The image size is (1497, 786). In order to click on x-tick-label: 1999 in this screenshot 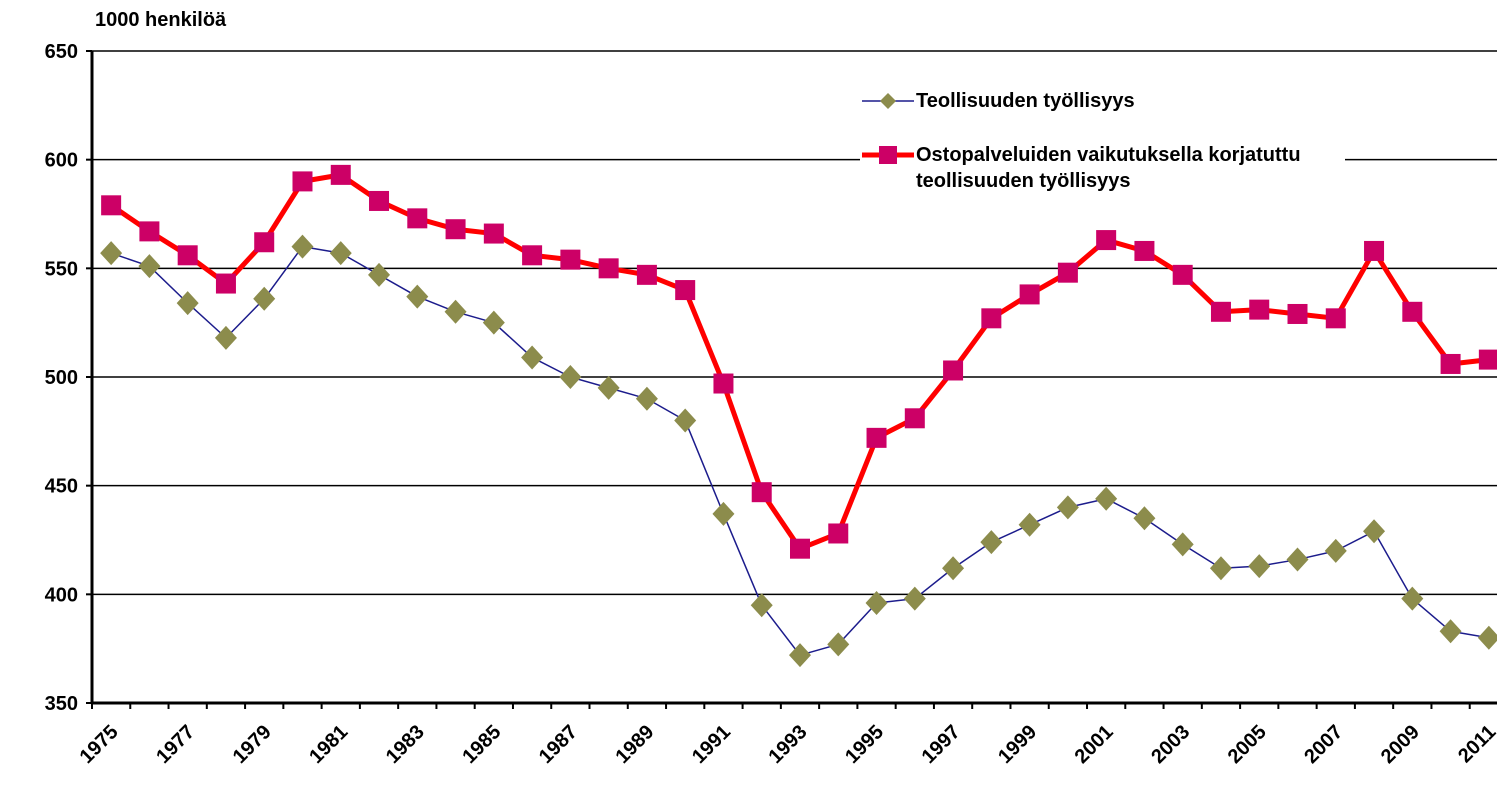, I will do `click(1017, 744)`.